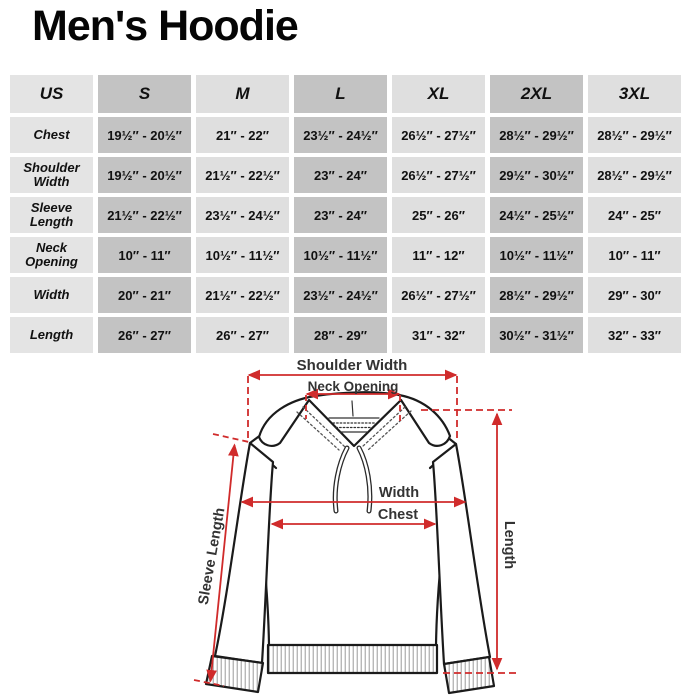  I want to click on size-value-cell: 28″ - 29″, so click(340, 335).